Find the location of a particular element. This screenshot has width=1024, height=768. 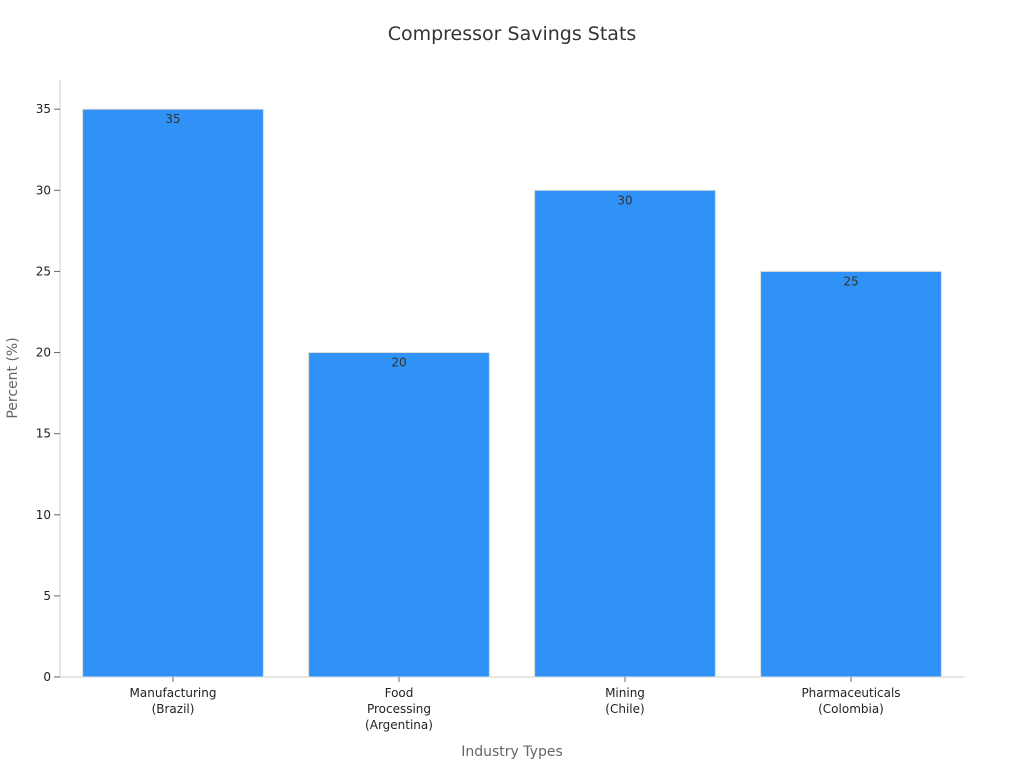

x-tick-label-line: (Argentina) is located at coordinates (399, 725).